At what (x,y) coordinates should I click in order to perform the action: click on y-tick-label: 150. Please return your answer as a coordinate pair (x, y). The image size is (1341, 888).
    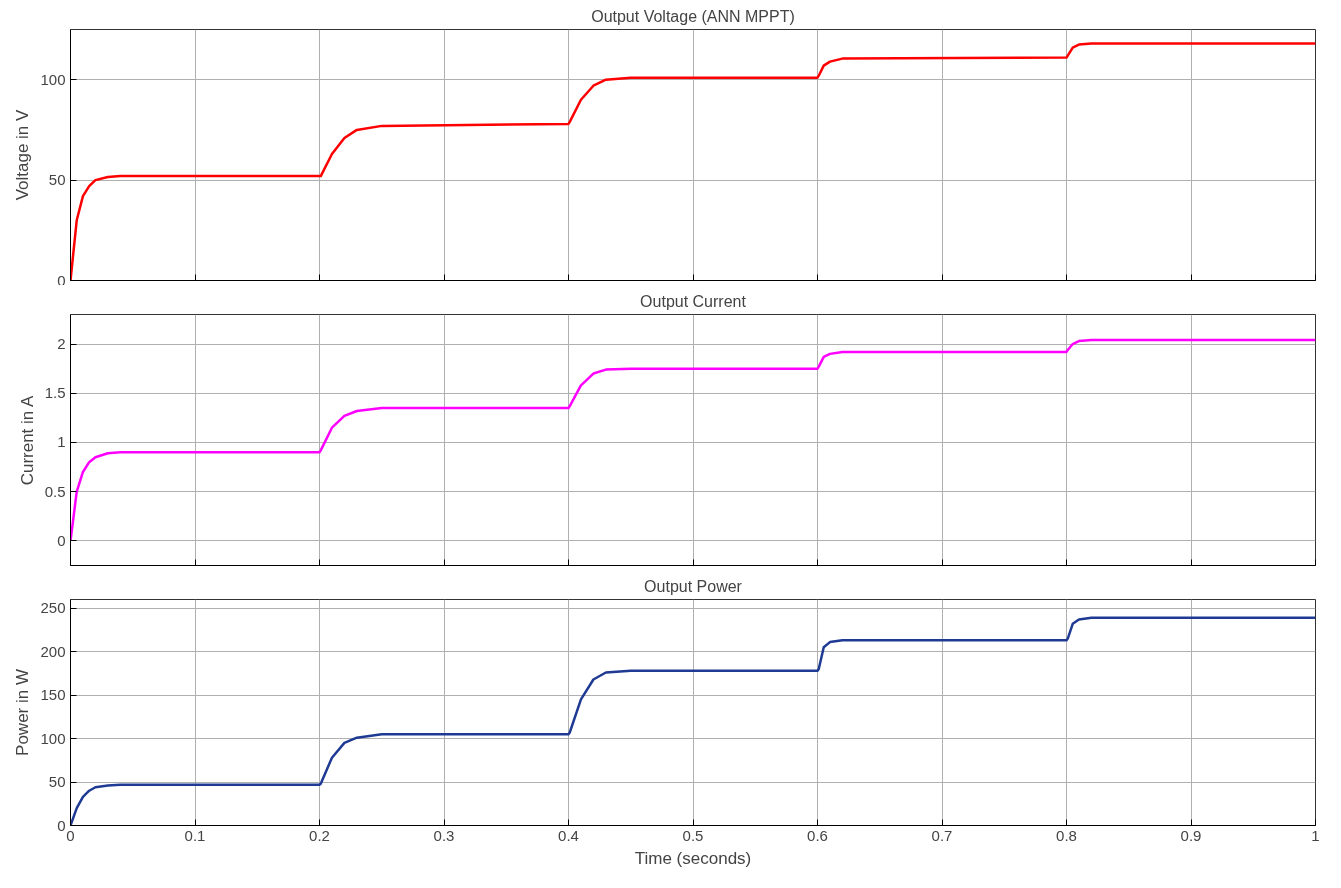
    Looking at the image, I should click on (53, 695).